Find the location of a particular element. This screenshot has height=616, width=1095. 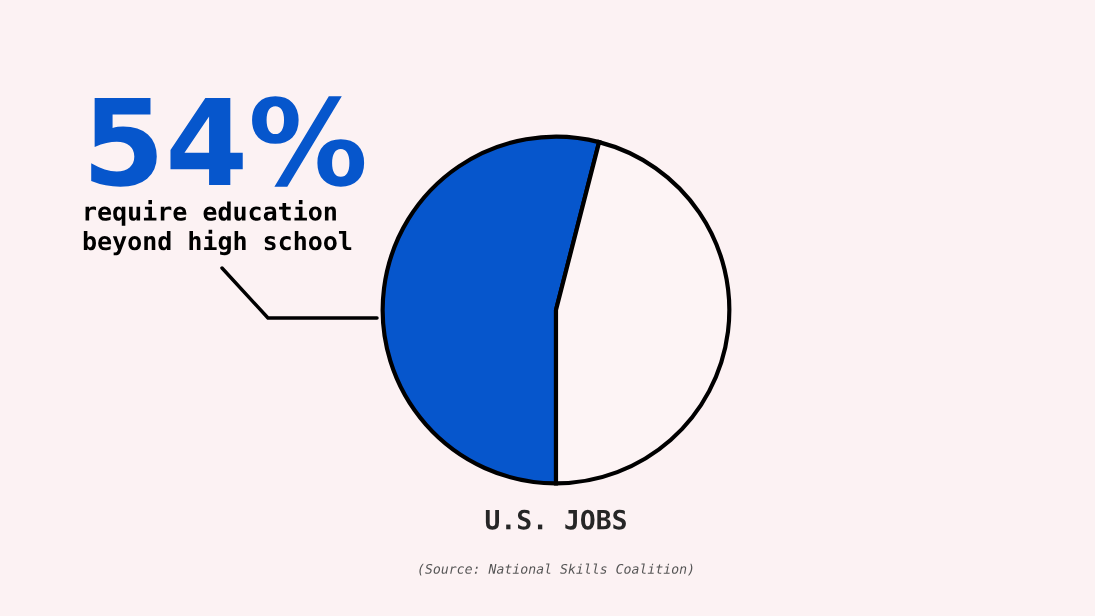

slice-label: require education beyond high school is located at coordinates (217, 228).